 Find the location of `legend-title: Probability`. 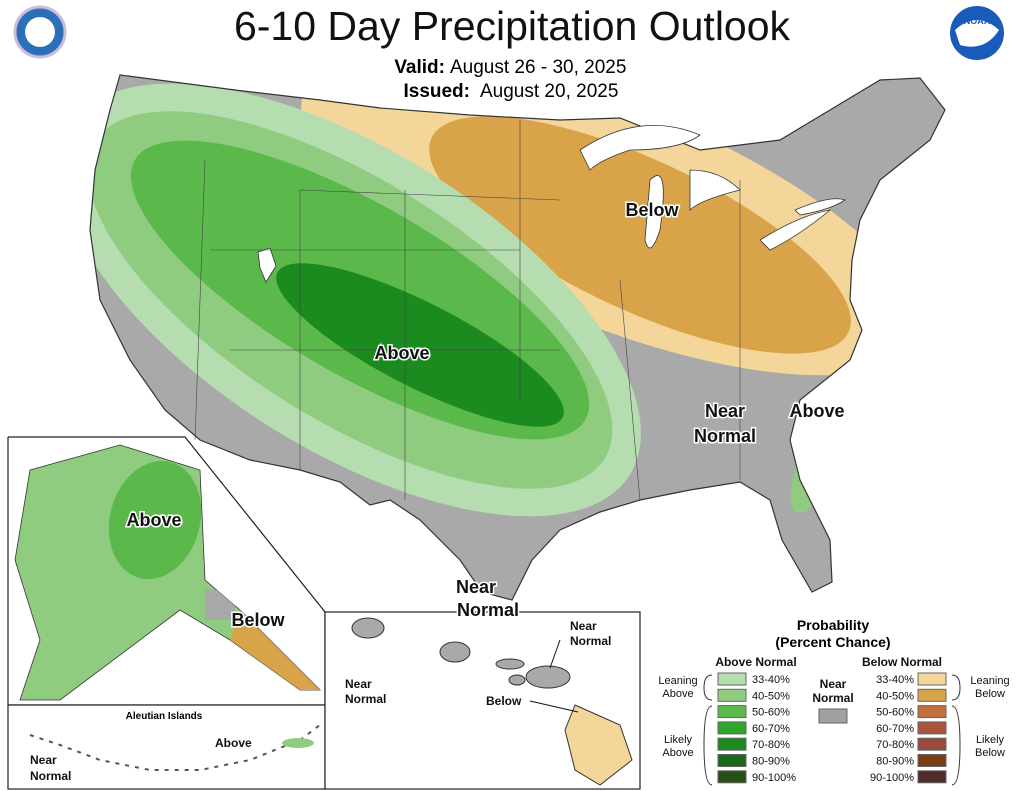

legend-title: Probability is located at coordinates (833, 625).